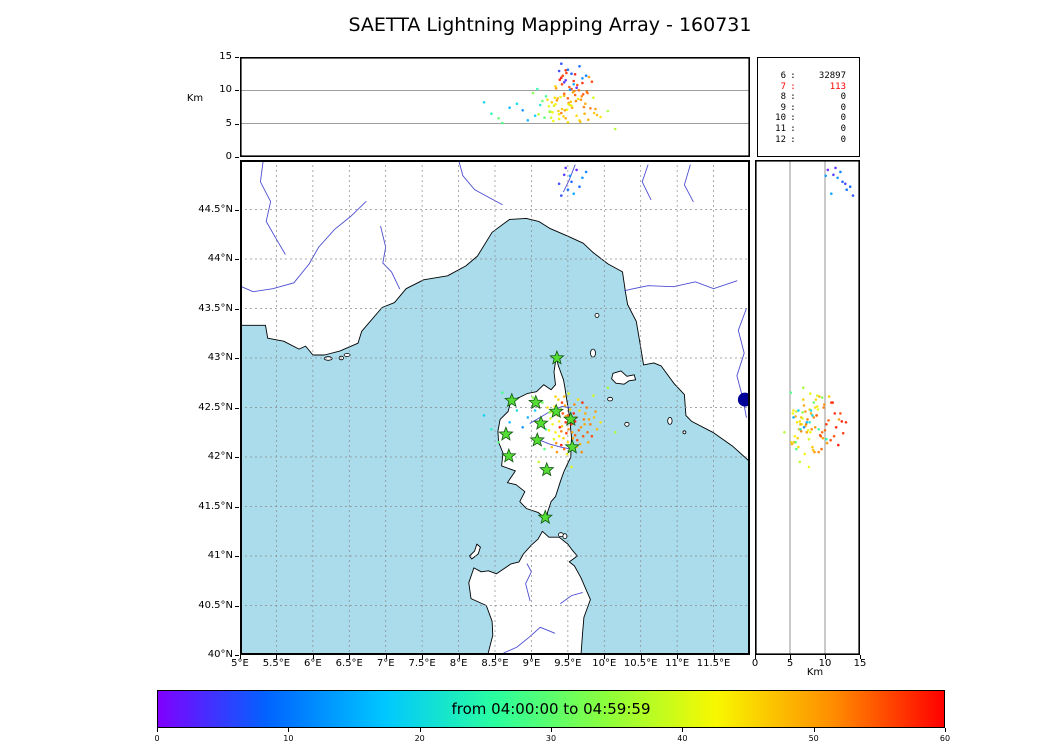 The image size is (1050, 750). Describe the element at coordinates (475, 551) in the screenshot. I see `island-asinara` at that location.